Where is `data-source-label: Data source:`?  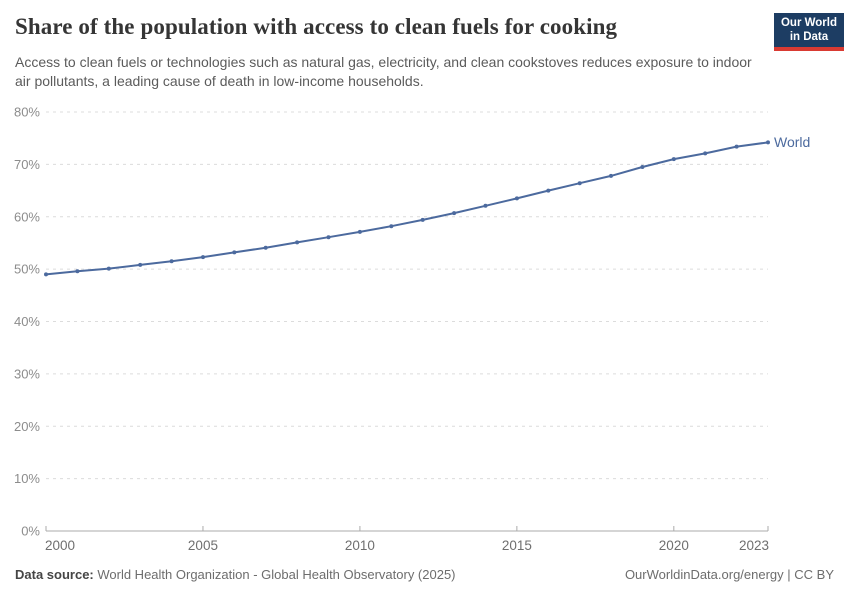
data-source-label: Data source: is located at coordinates (54, 574).